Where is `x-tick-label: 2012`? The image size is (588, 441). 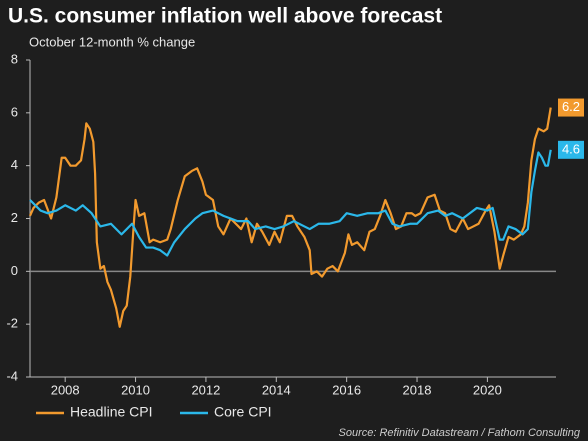 x-tick-label: 2012 is located at coordinates (205, 389).